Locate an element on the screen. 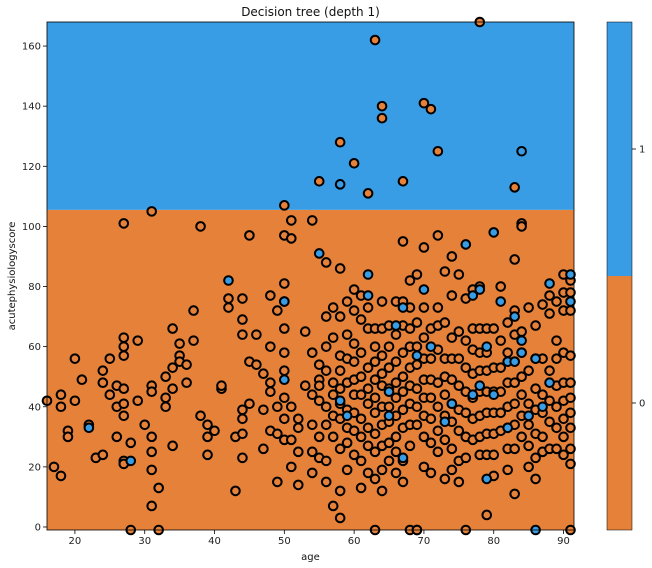 The image size is (652, 568). y-tick-label: 120 is located at coordinates (31, 167).